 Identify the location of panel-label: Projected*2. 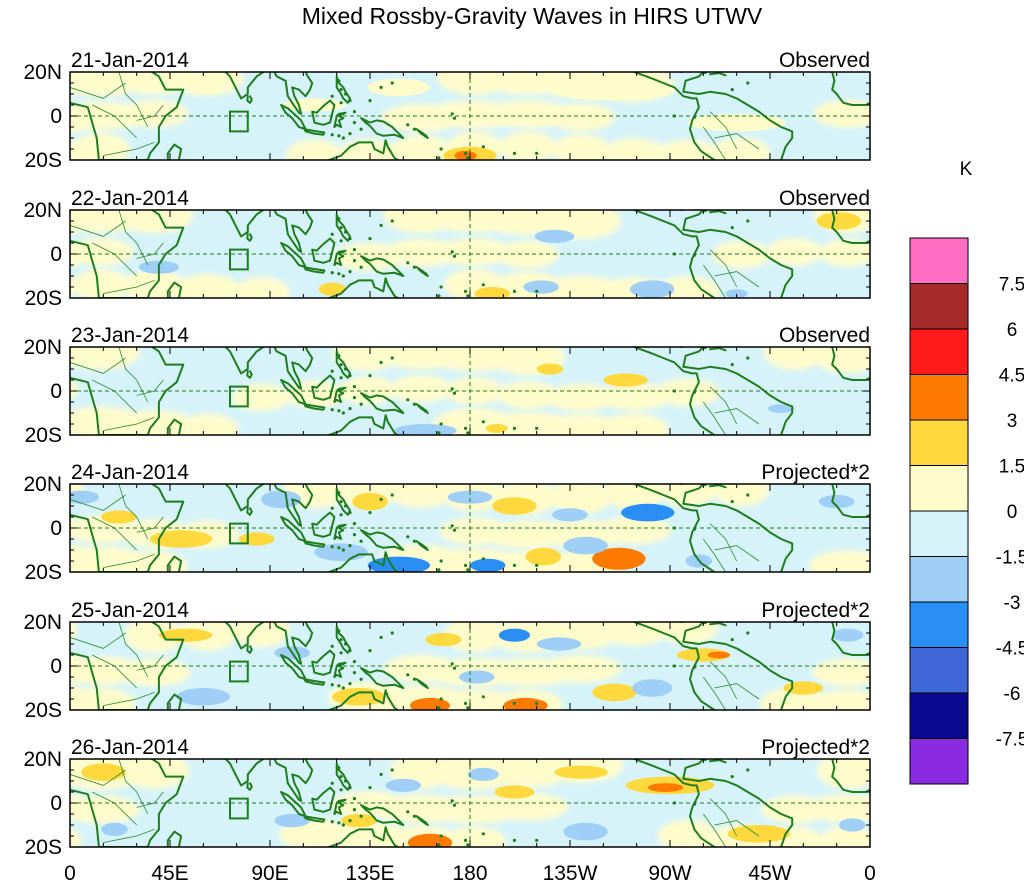
(815, 472).